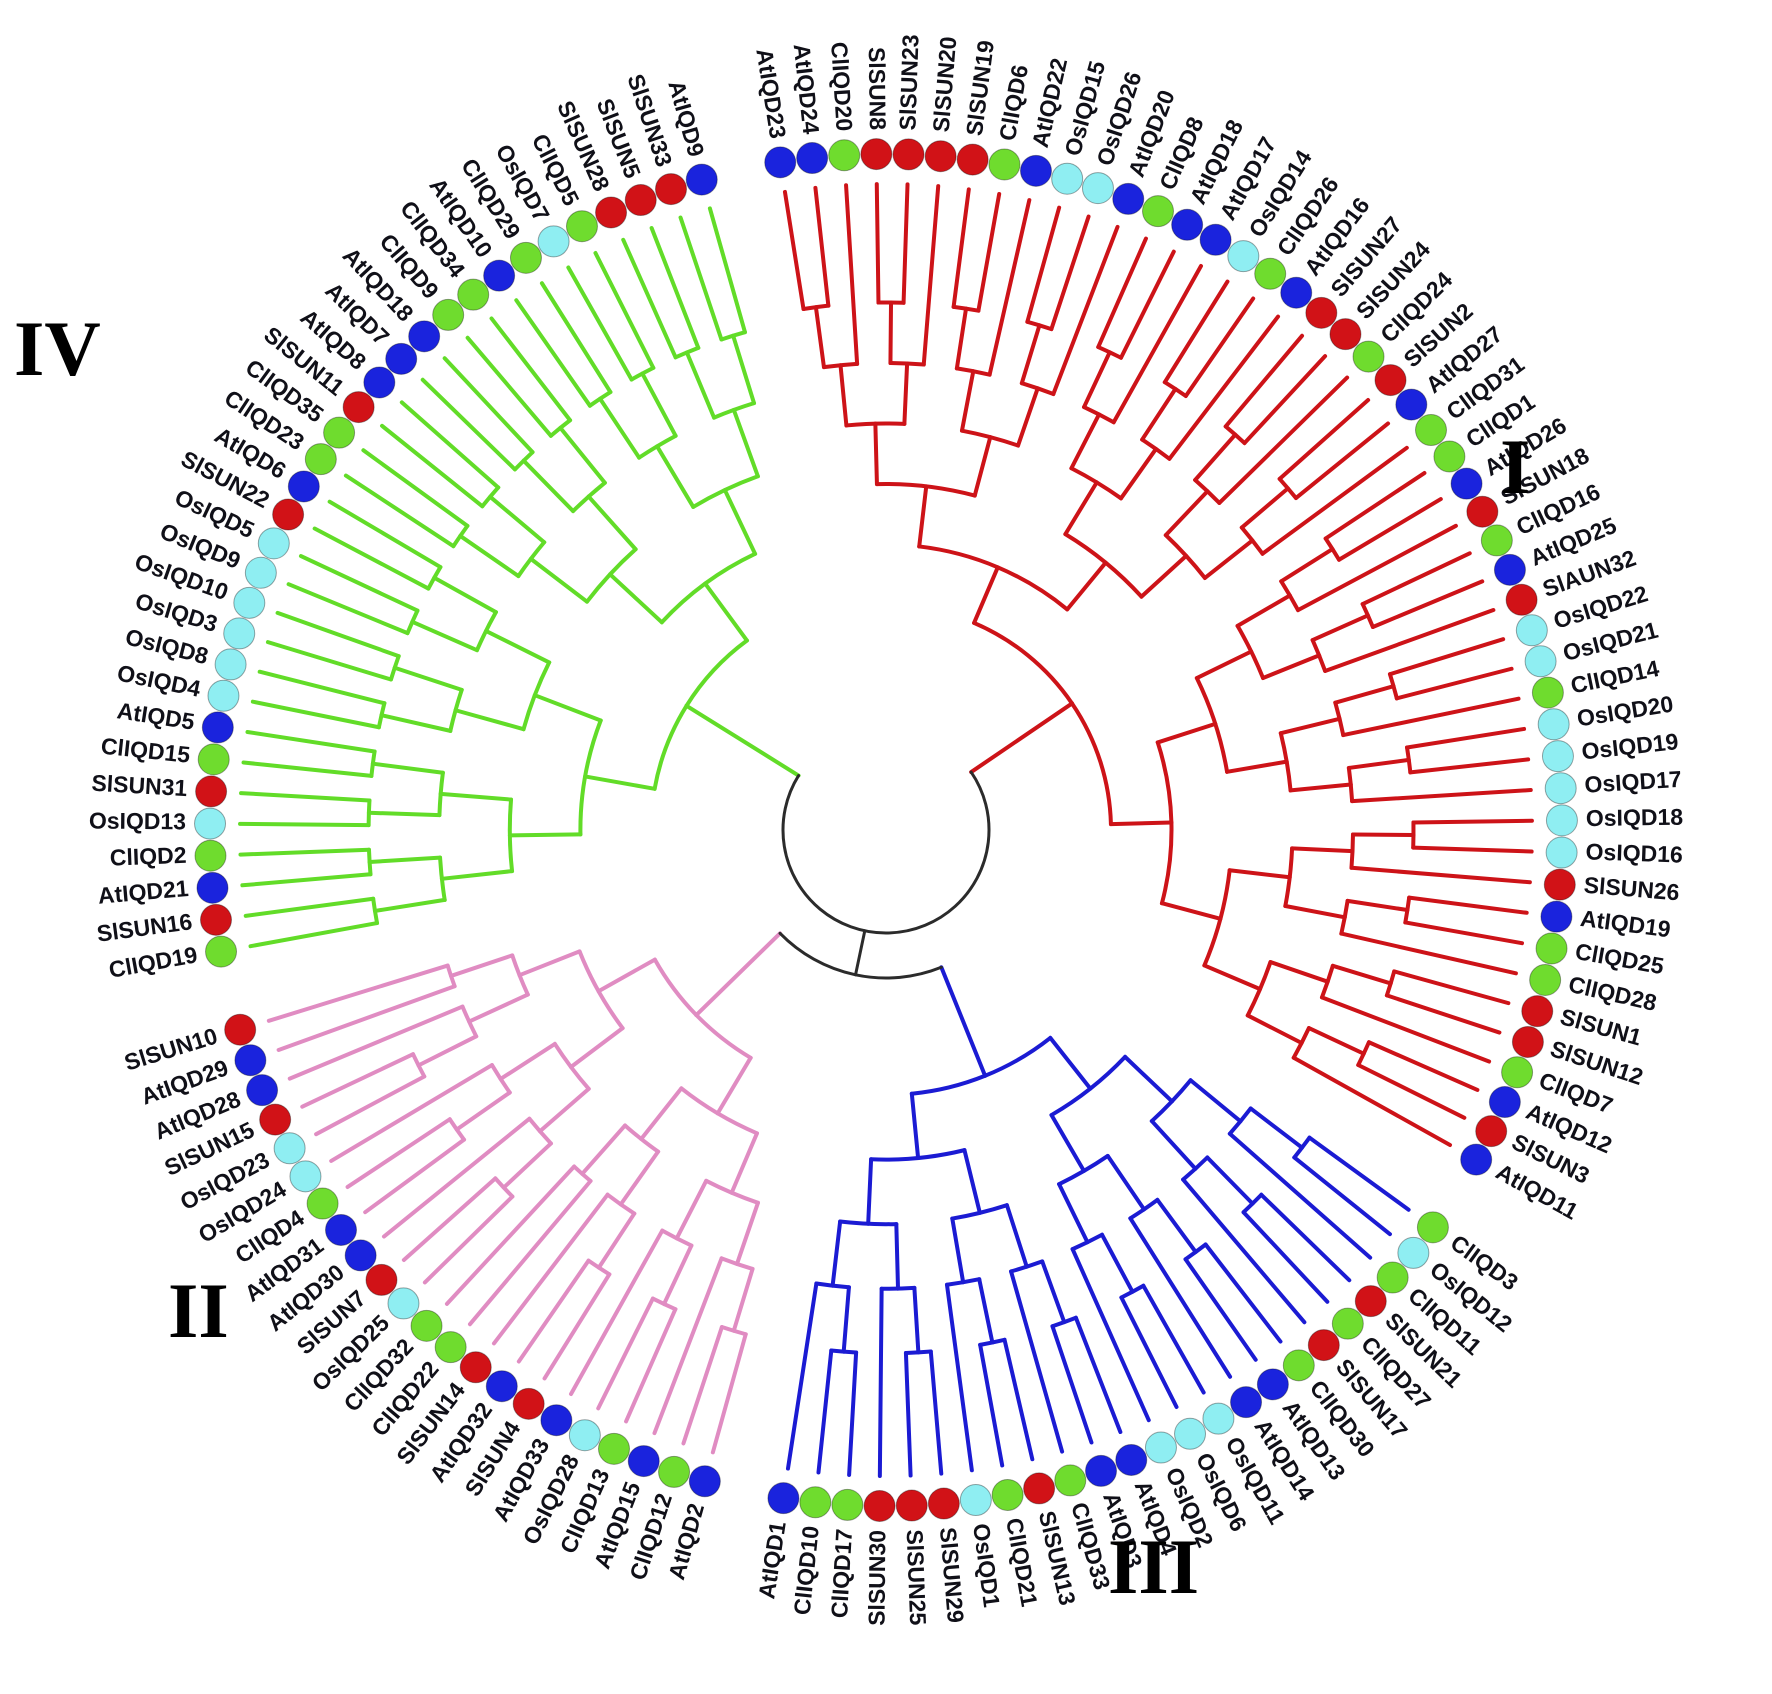 This screenshot has height=1694, width=1772. Describe the element at coordinates (877, 89) in the screenshot. I see `leaf-label: SlSUN8` at that location.